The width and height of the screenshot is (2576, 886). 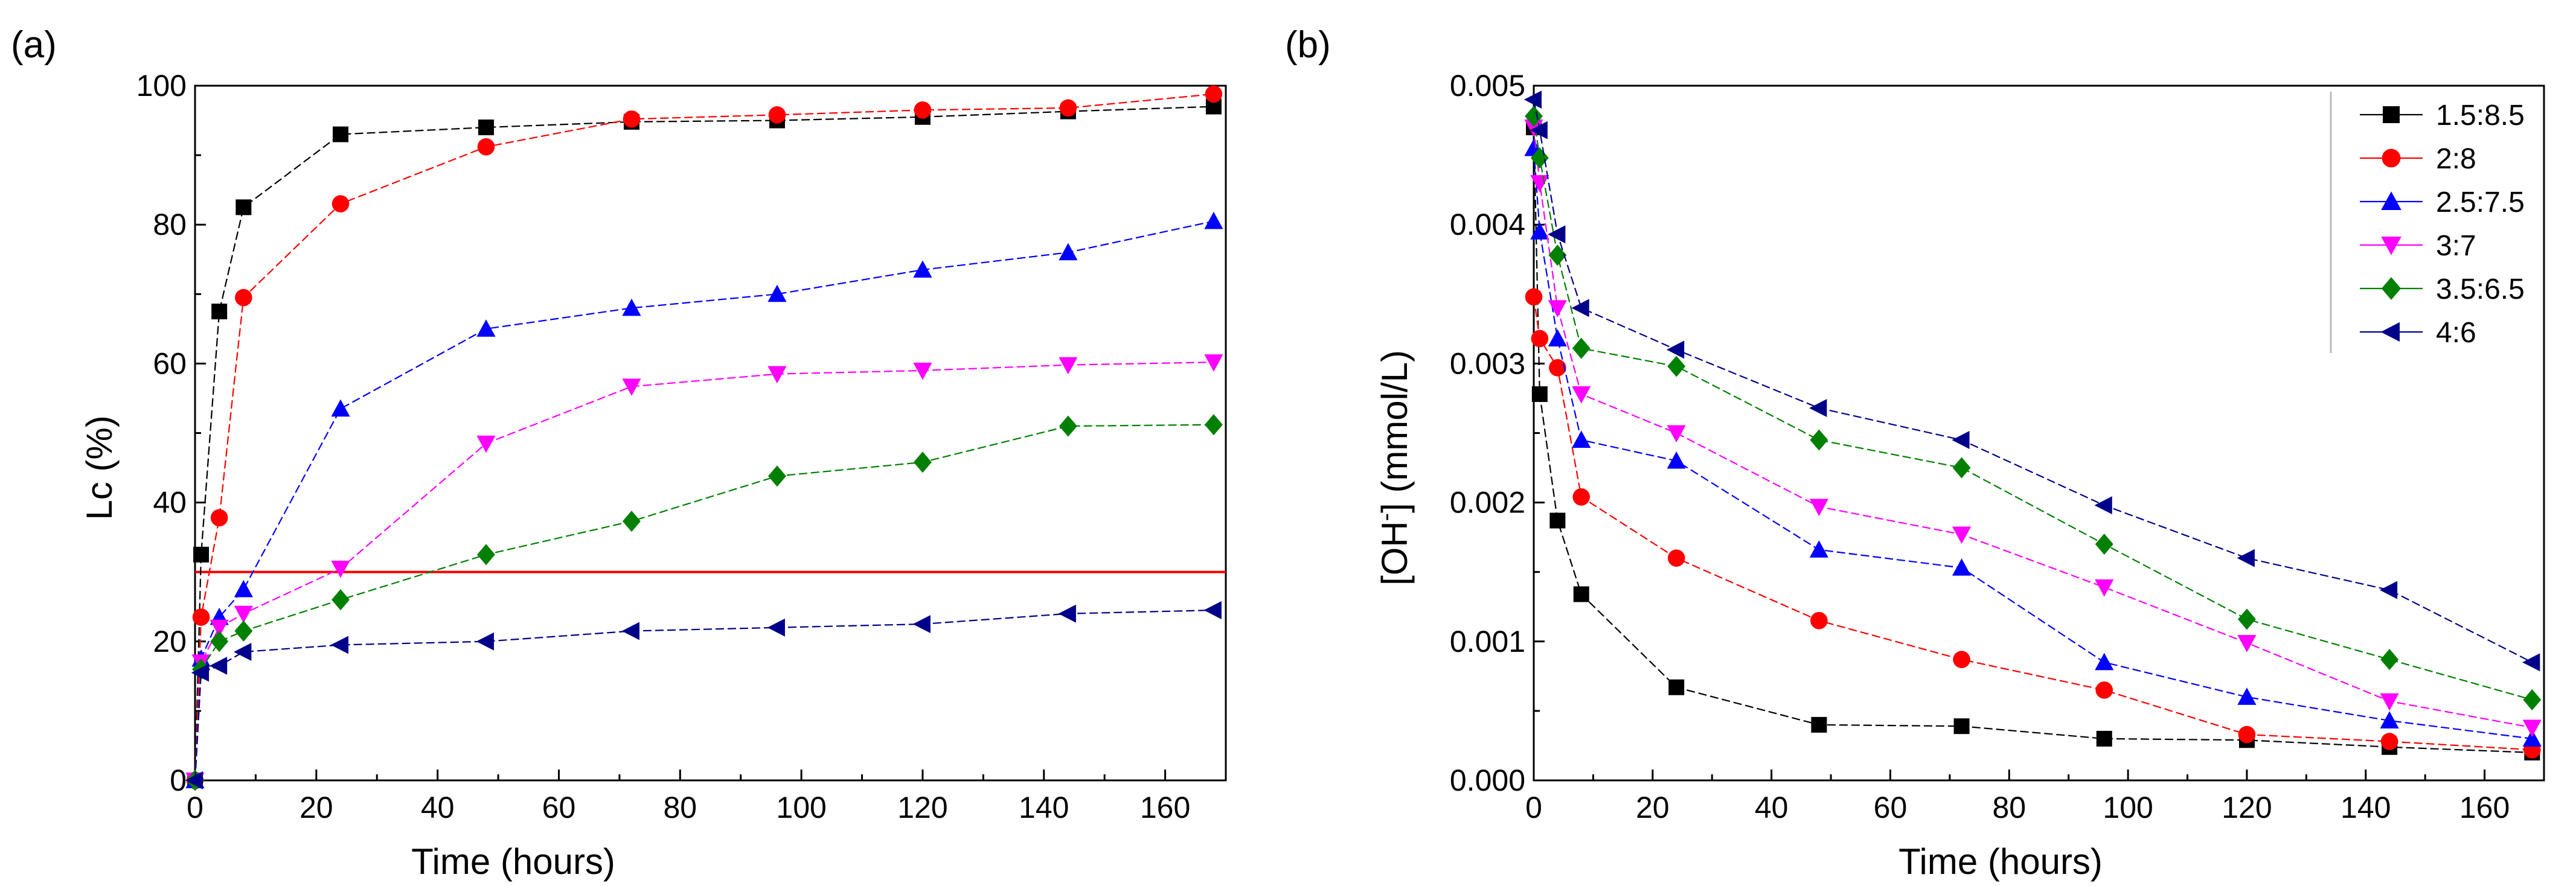 I want to click on panel-b-x-tick-label: 140, so click(x=2366, y=807).